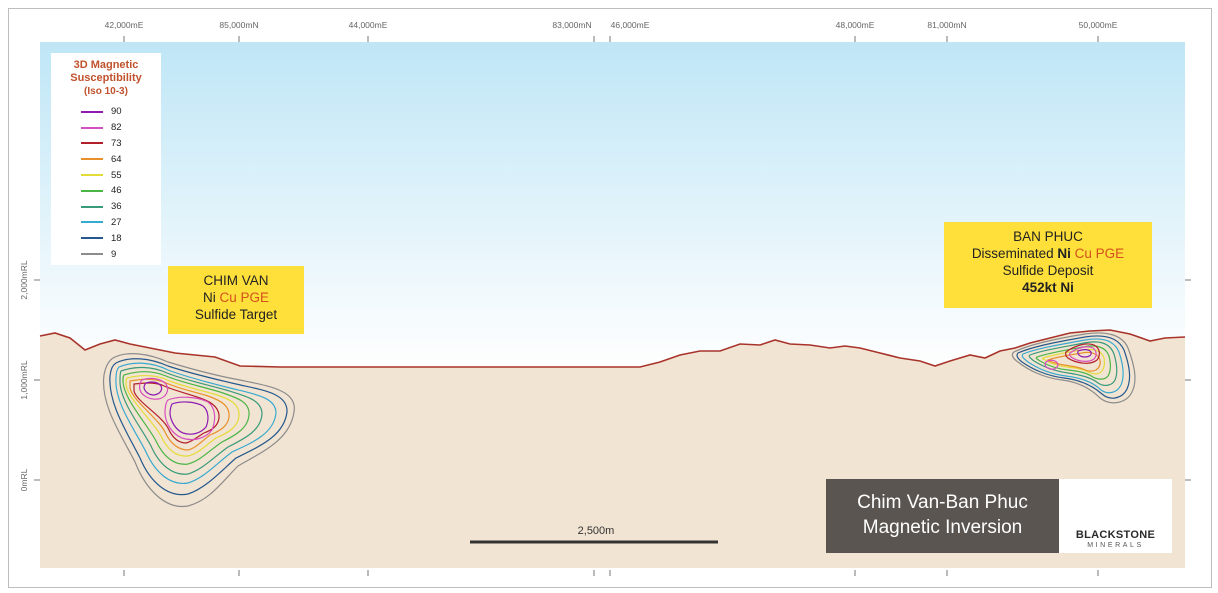  I want to click on bottom-axis, so click(611, 573).